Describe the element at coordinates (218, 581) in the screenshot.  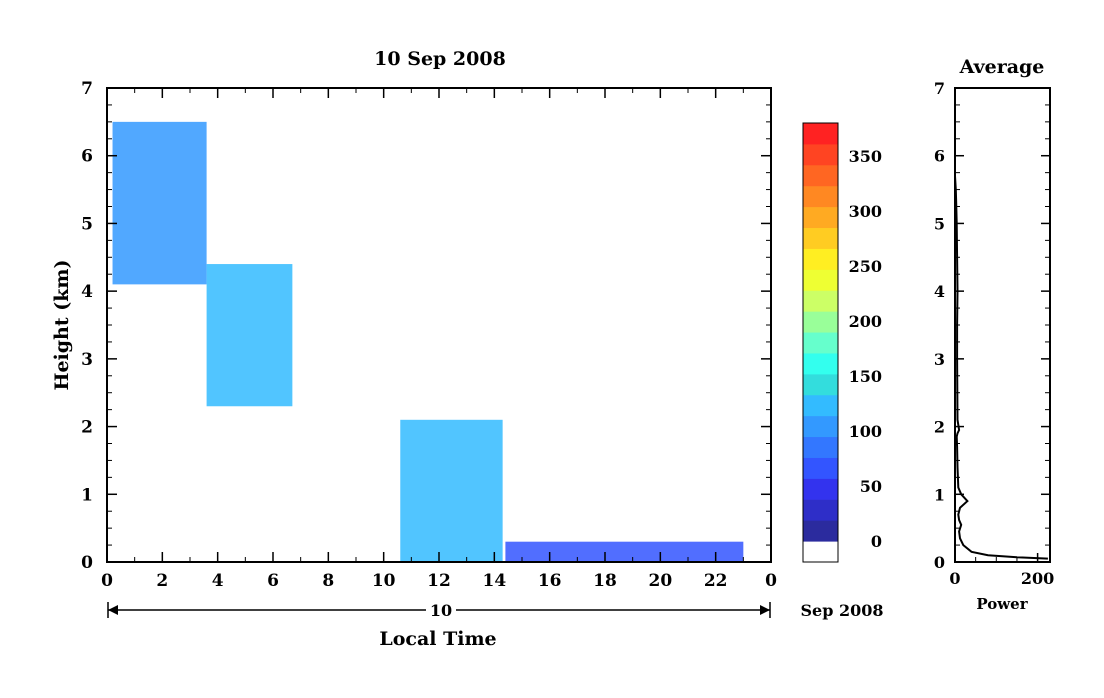
I see `main-x-tick-label: 4` at that location.